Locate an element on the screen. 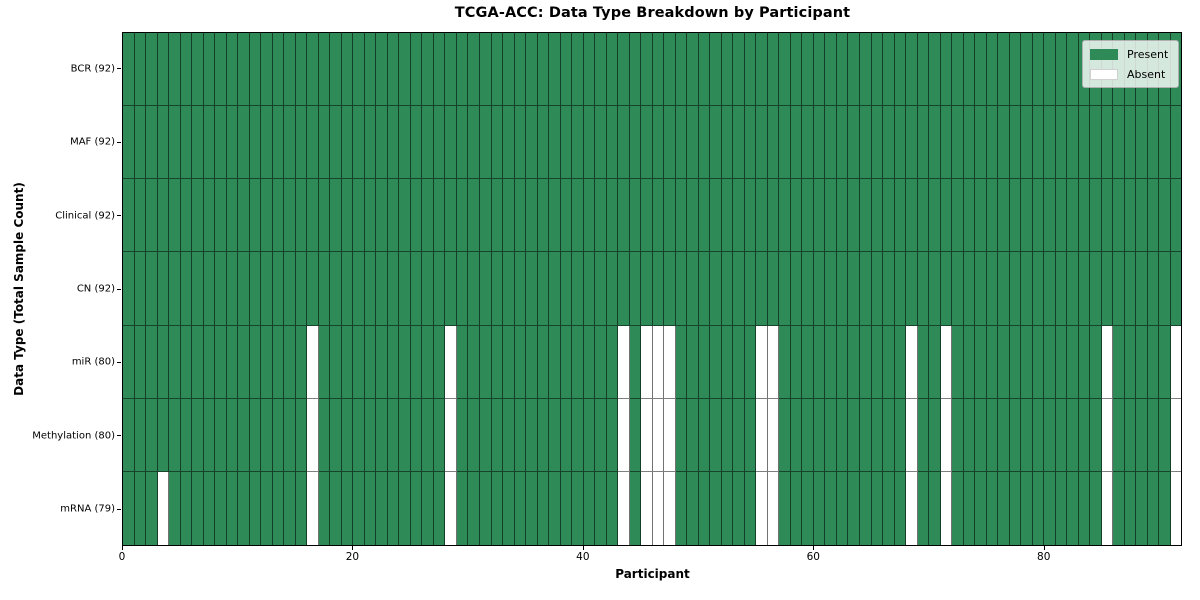 Image resolution: width=1200 pixels, height=600 pixels. y-tick-label: miR (80) is located at coordinates (93, 362).